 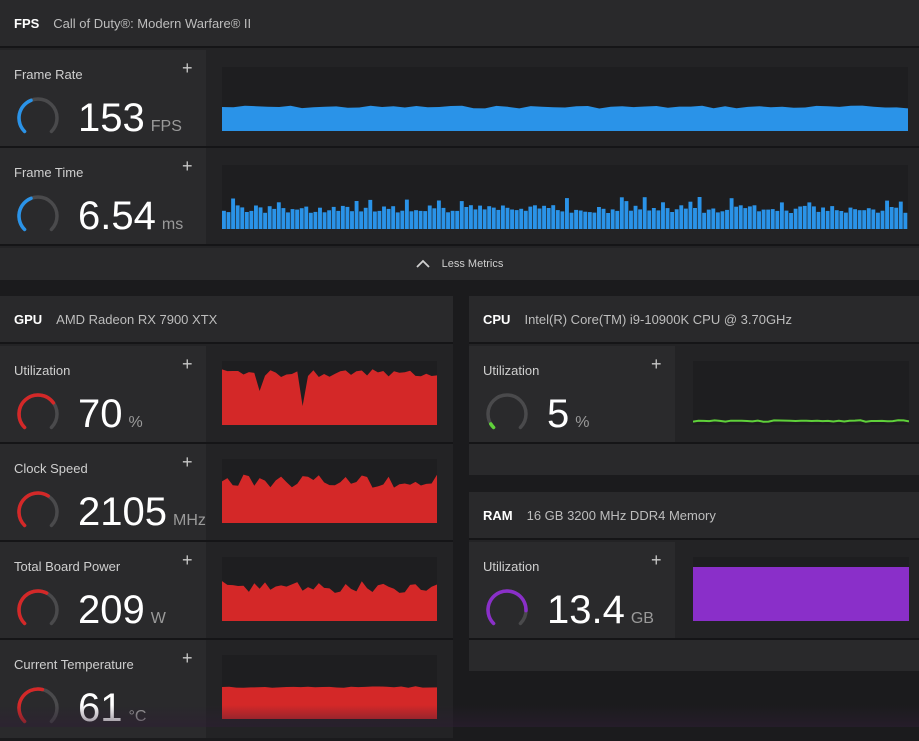 I want to click on metric-cpu-utilization: Utilization + 5%, so click(x=694, y=395).